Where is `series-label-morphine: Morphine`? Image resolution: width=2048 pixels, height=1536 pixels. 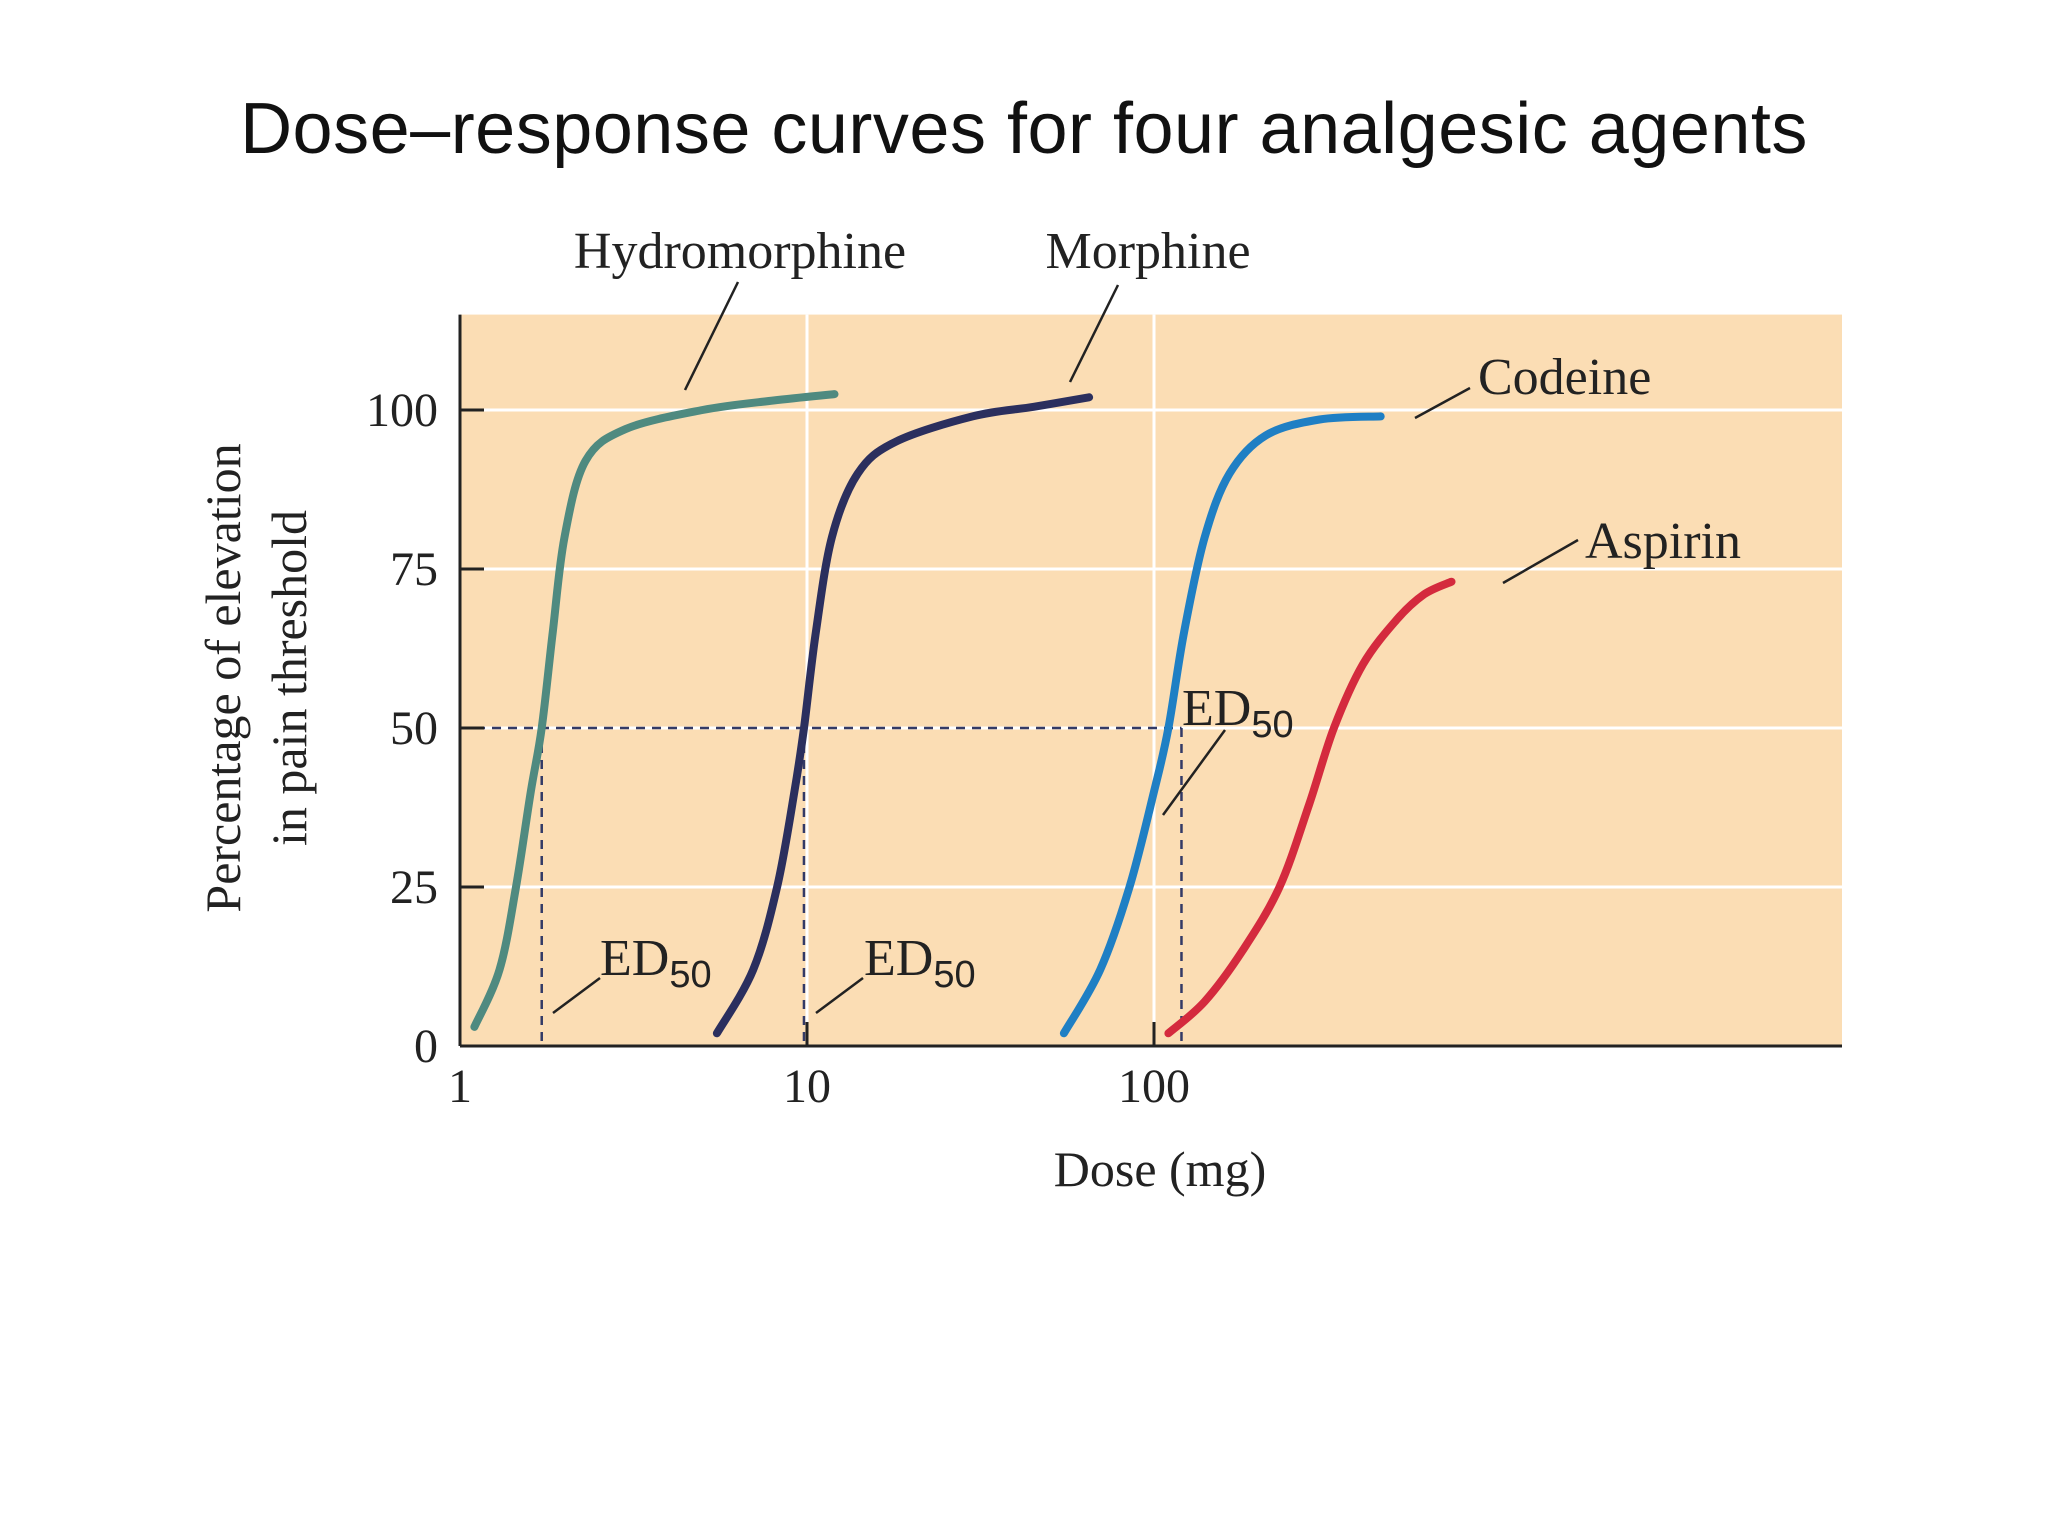
series-label-morphine: Morphine is located at coordinates (1147, 251).